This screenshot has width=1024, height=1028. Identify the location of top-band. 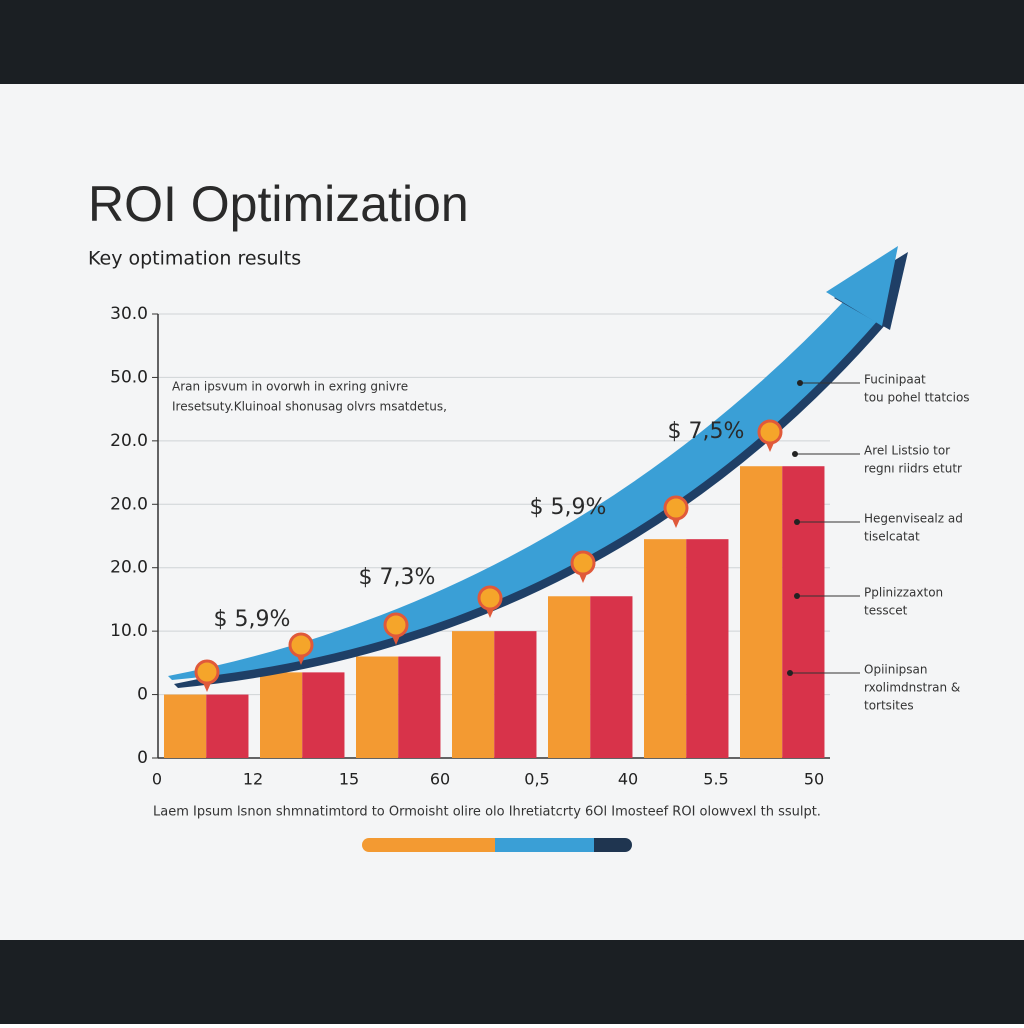
(512, 42).